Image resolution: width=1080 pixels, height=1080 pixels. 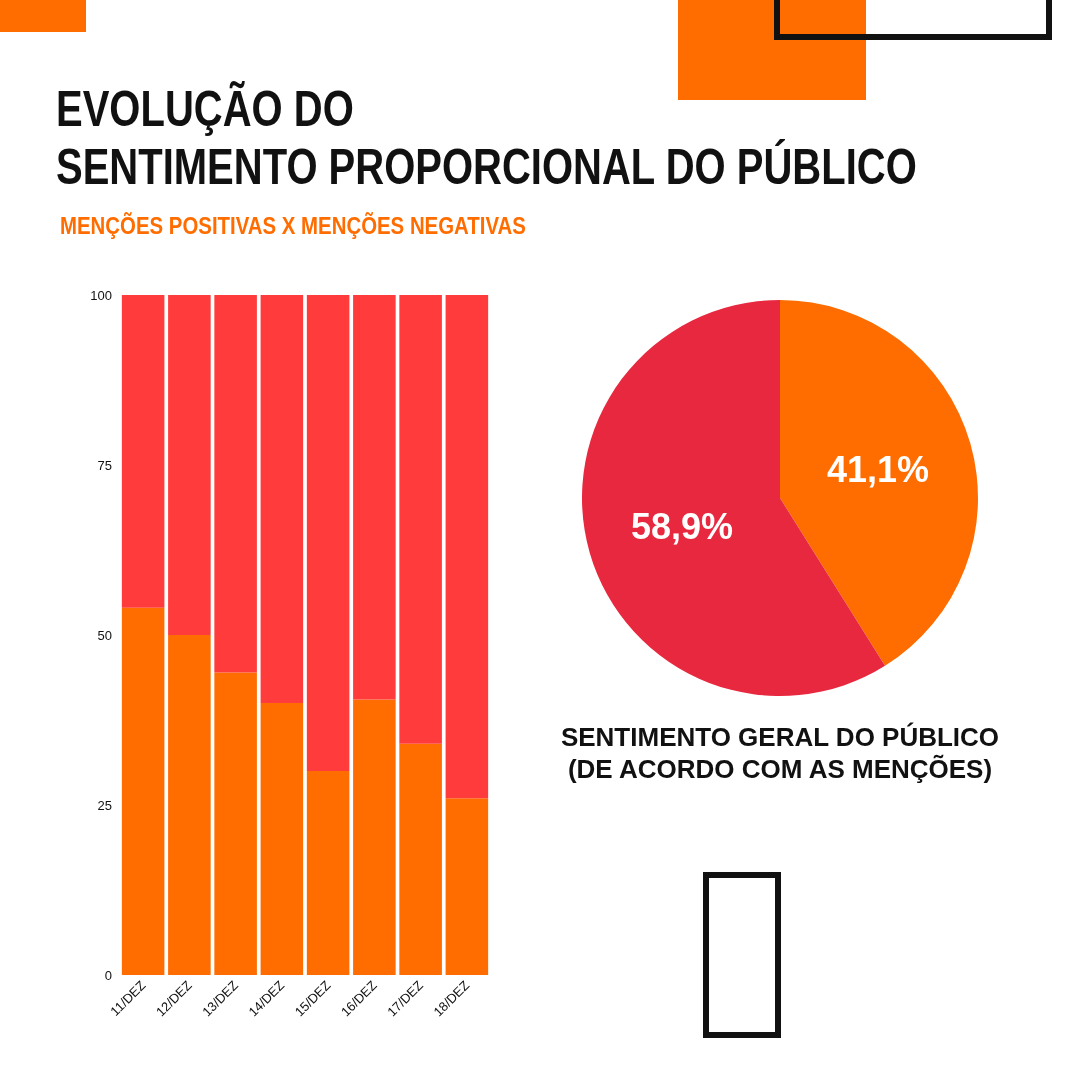 What do you see at coordinates (104, 635) in the screenshot?
I see `y-tick-label: 50` at bounding box center [104, 635].